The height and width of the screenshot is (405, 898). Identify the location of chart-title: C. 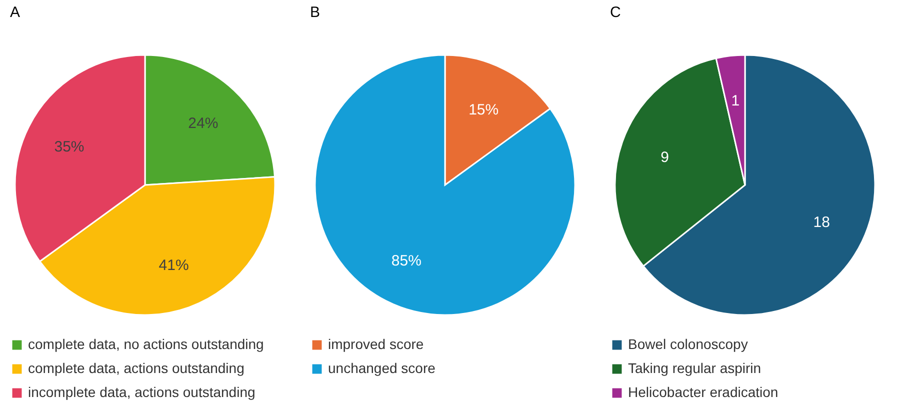
(615, 12).